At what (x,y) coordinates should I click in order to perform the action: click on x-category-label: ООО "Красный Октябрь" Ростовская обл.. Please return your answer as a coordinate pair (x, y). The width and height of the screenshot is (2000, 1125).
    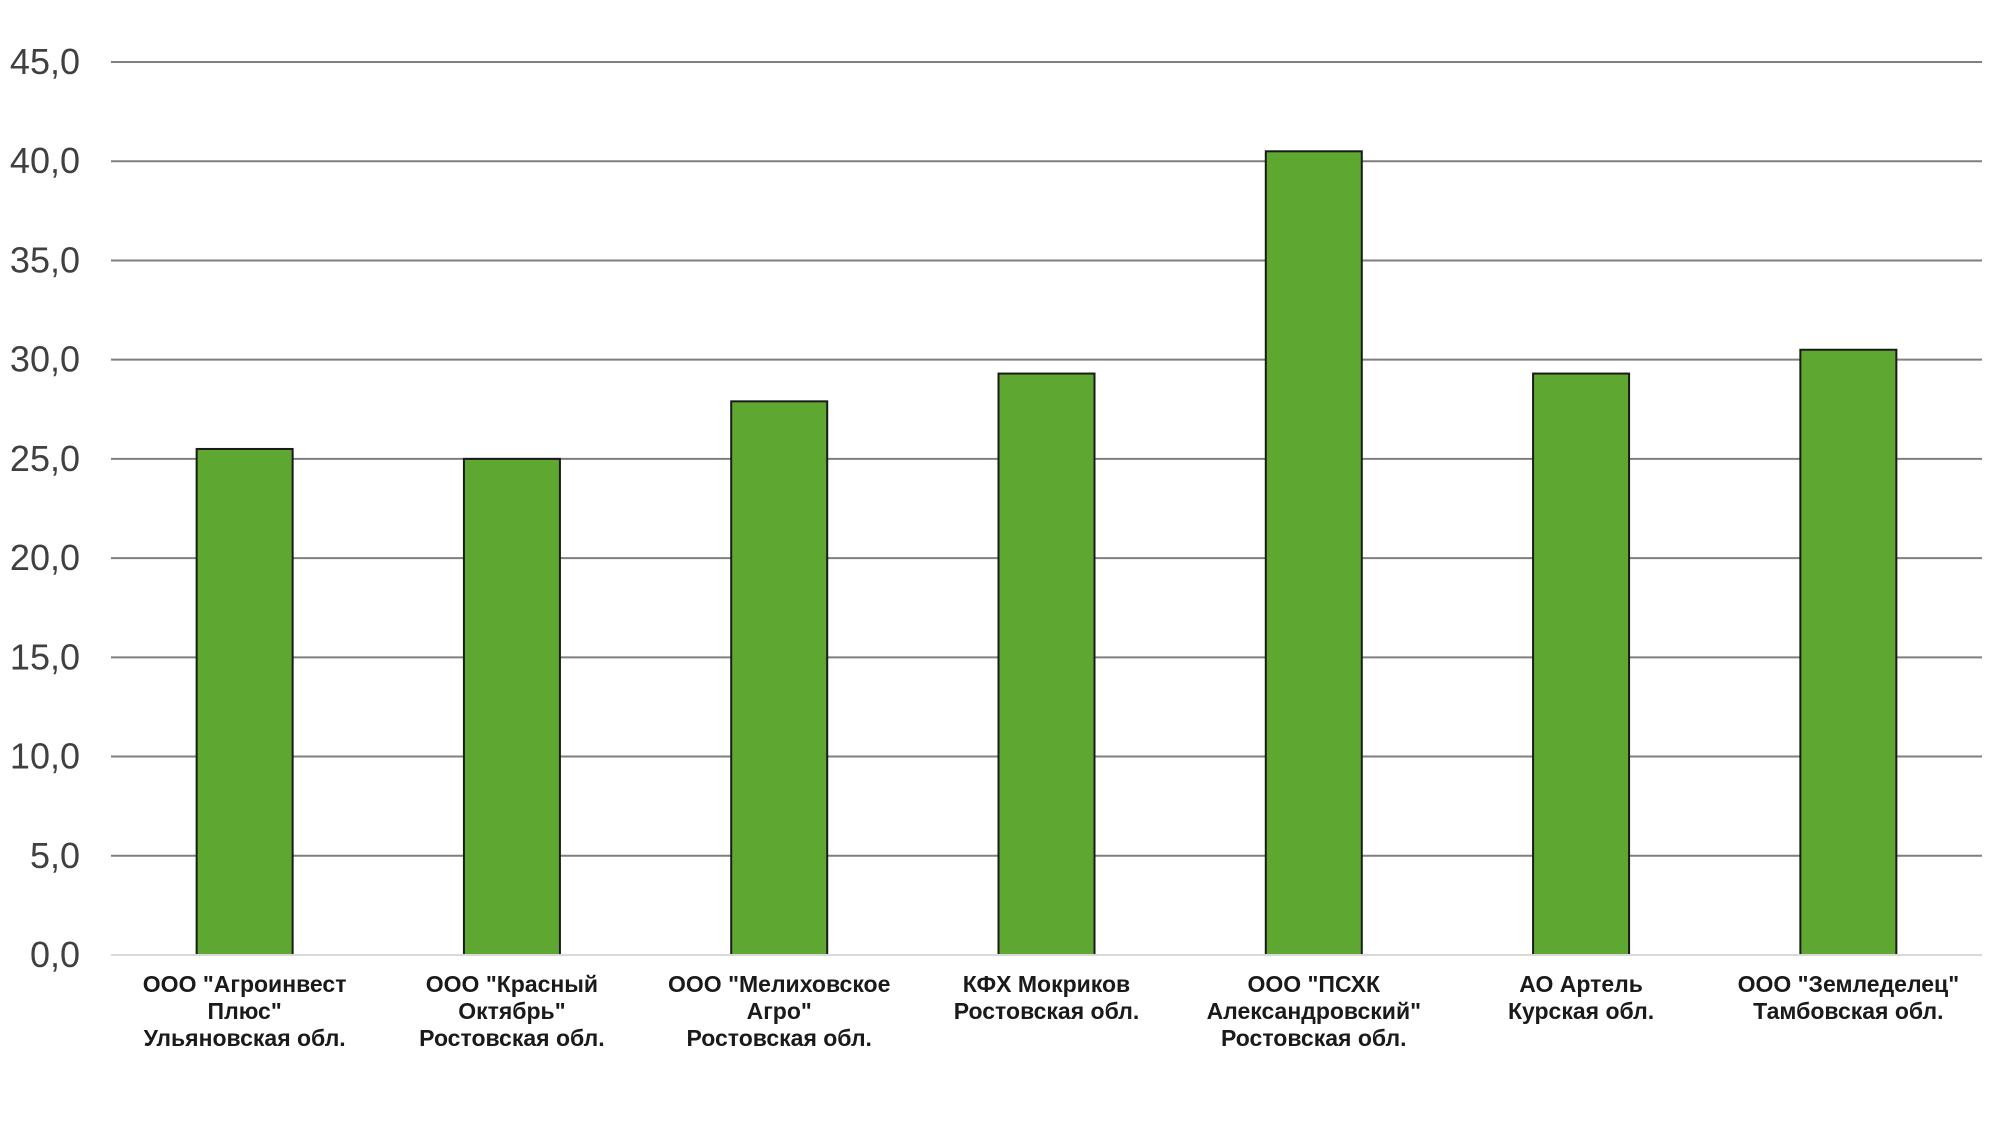
    Looking at the image, I should click on (511, 1011).